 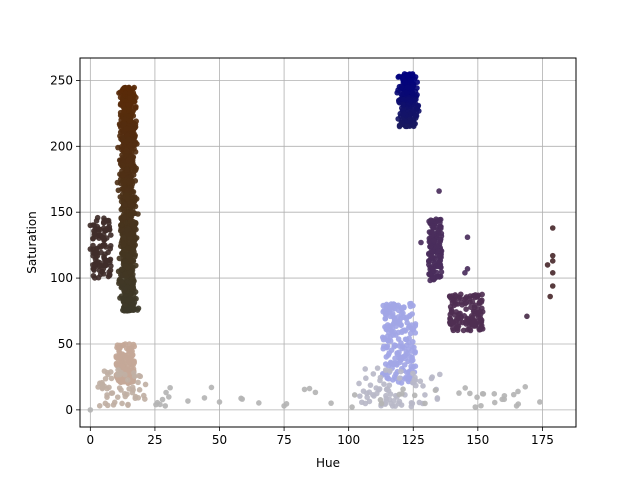 I want to click on x-tick-label: 175, so click(x=542, y=440).